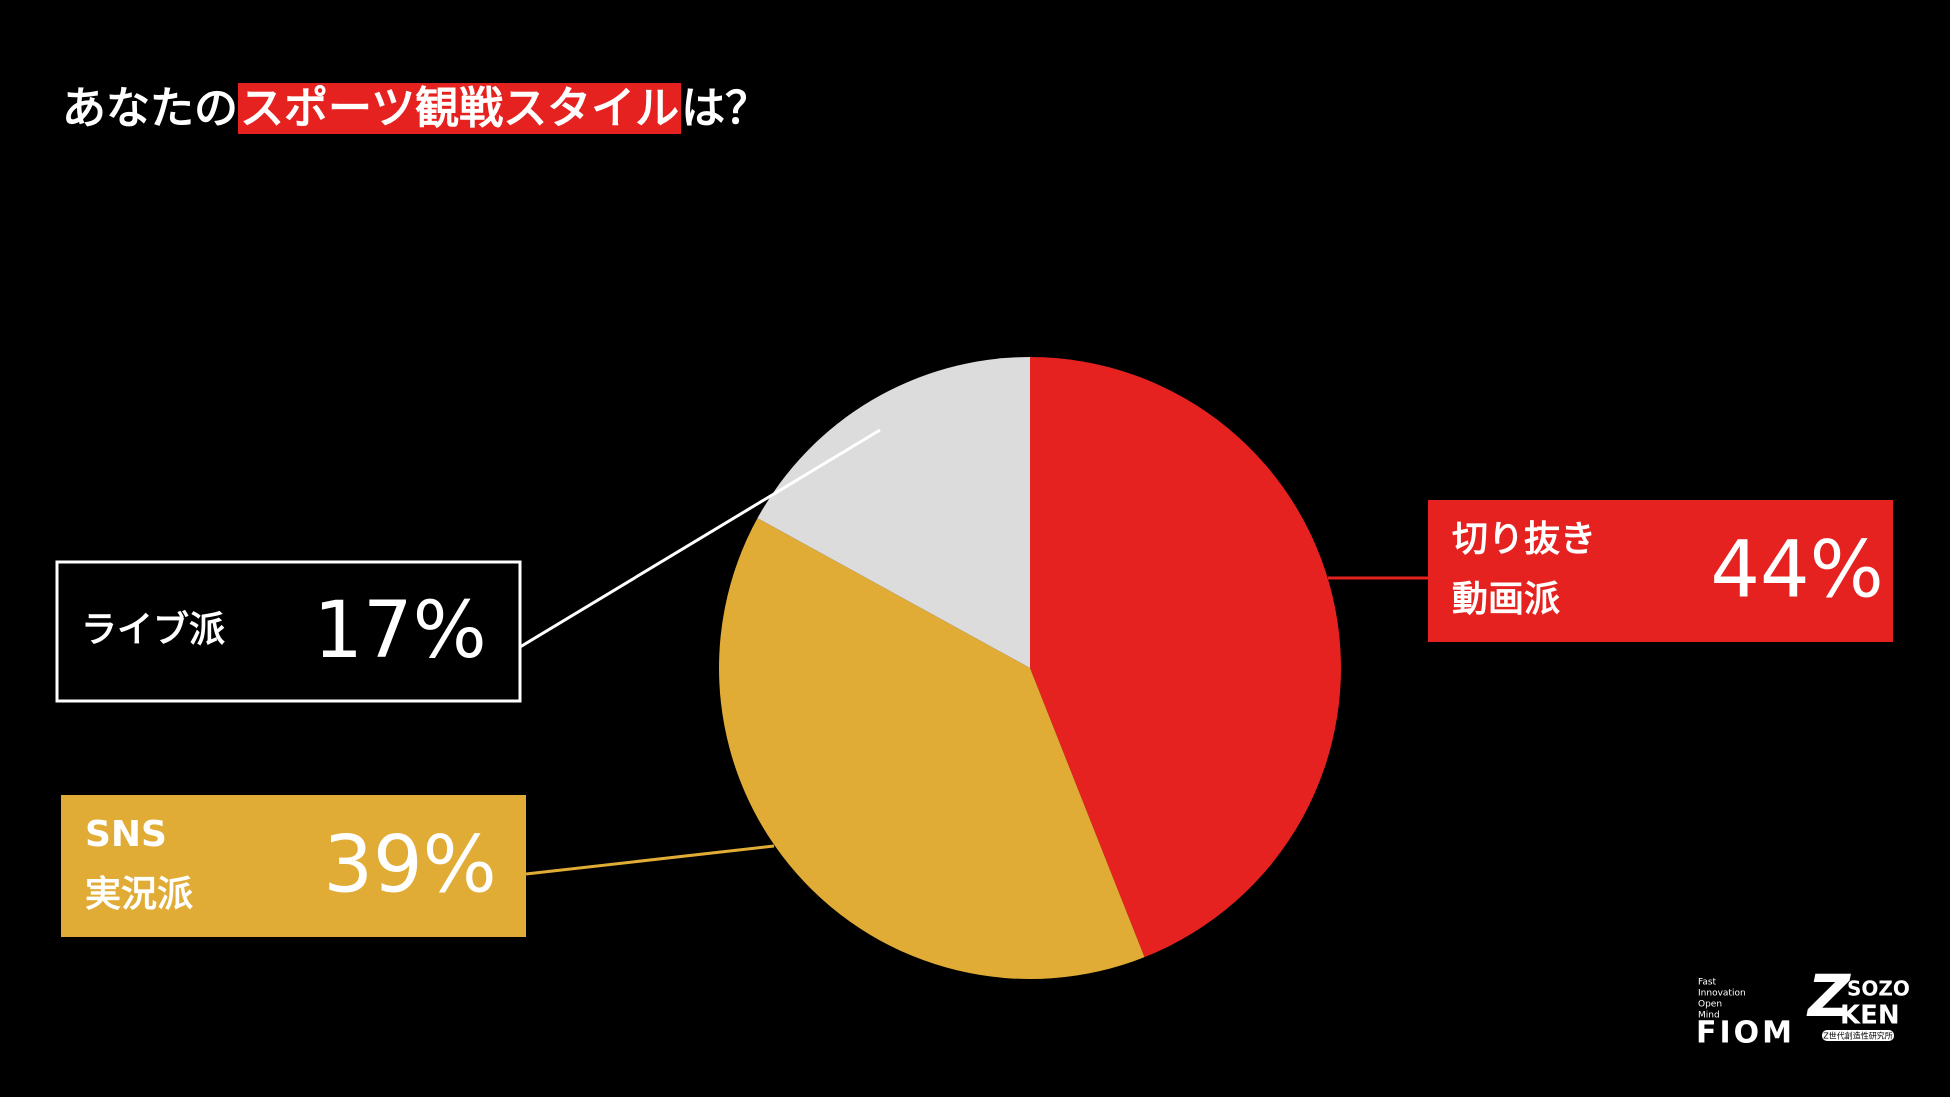 The image size is (1950, 1097). What do you see at coordinates (1745, 1033) in the screenshot?
I see `logo-text: FIOM` at bounding box center [1745, 1033].